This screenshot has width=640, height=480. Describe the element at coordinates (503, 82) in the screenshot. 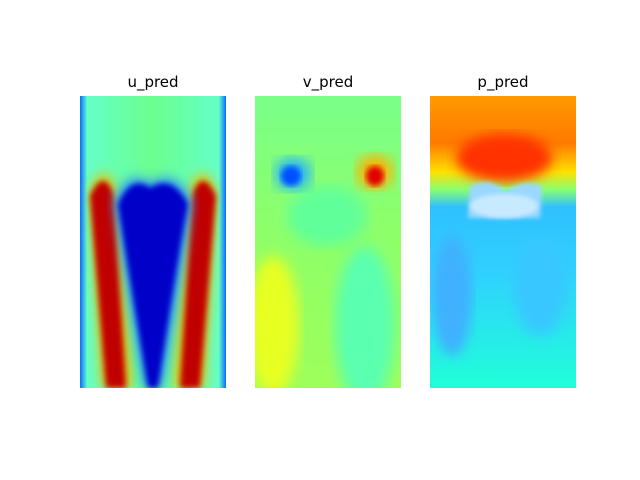

I see `p-pred-title: p_pred` at that location.